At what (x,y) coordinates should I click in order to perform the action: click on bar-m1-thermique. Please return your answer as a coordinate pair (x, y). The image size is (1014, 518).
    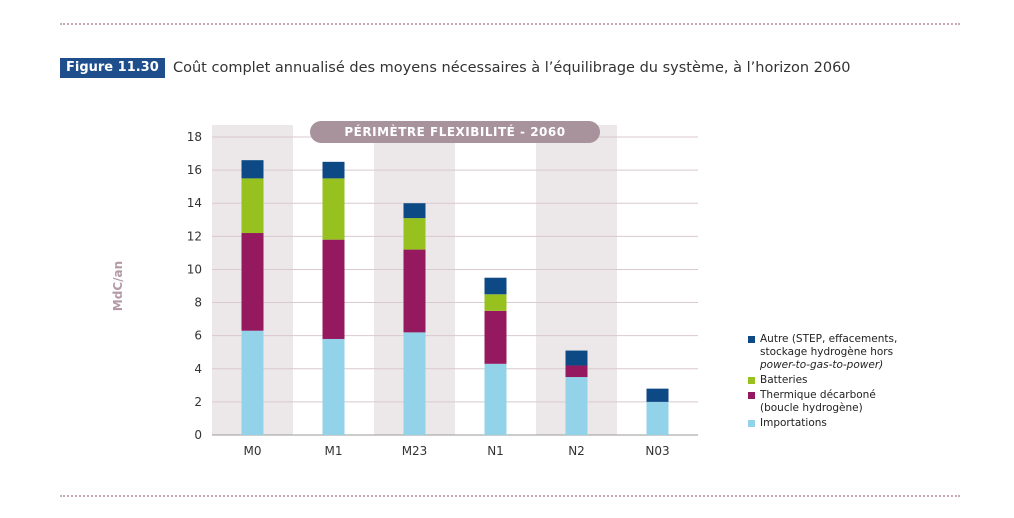
    Looking at the image, I should click on (333, 289).